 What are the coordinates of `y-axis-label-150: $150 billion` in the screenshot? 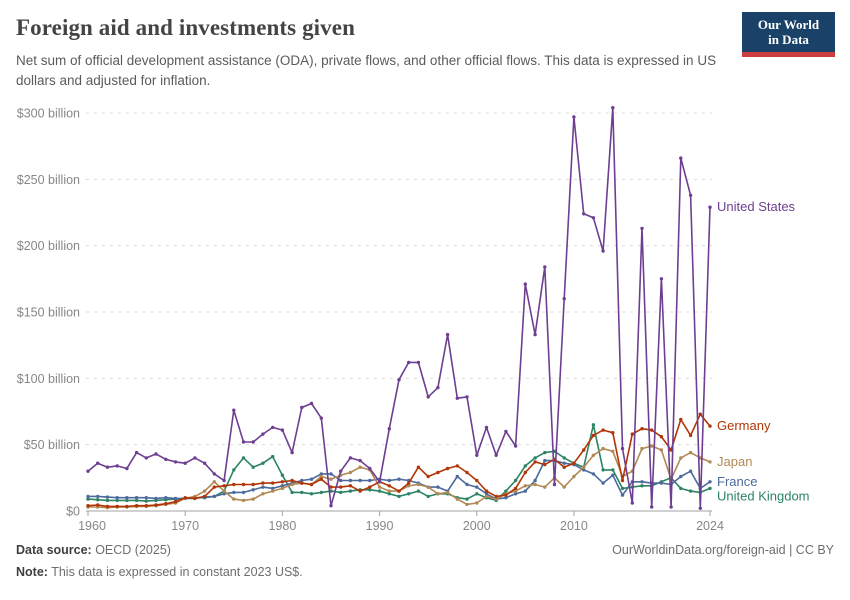 It's located at (48, 313).